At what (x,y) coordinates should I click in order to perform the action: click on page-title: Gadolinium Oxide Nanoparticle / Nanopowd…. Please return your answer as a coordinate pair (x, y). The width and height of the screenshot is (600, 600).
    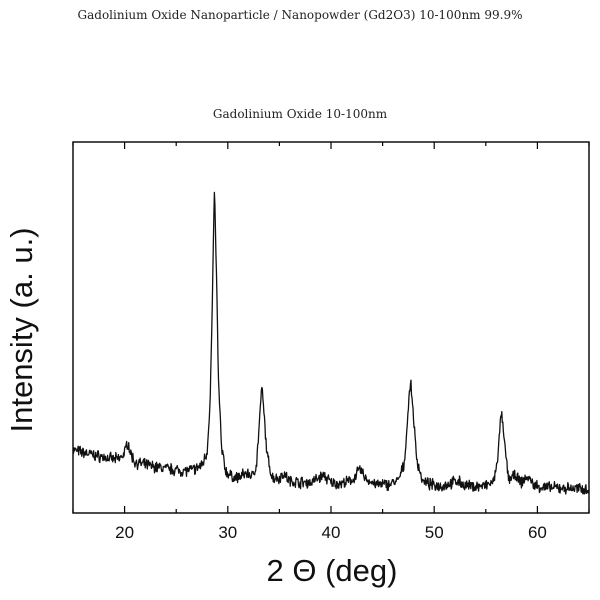
    Looking at the image, I should click on (300, 15).